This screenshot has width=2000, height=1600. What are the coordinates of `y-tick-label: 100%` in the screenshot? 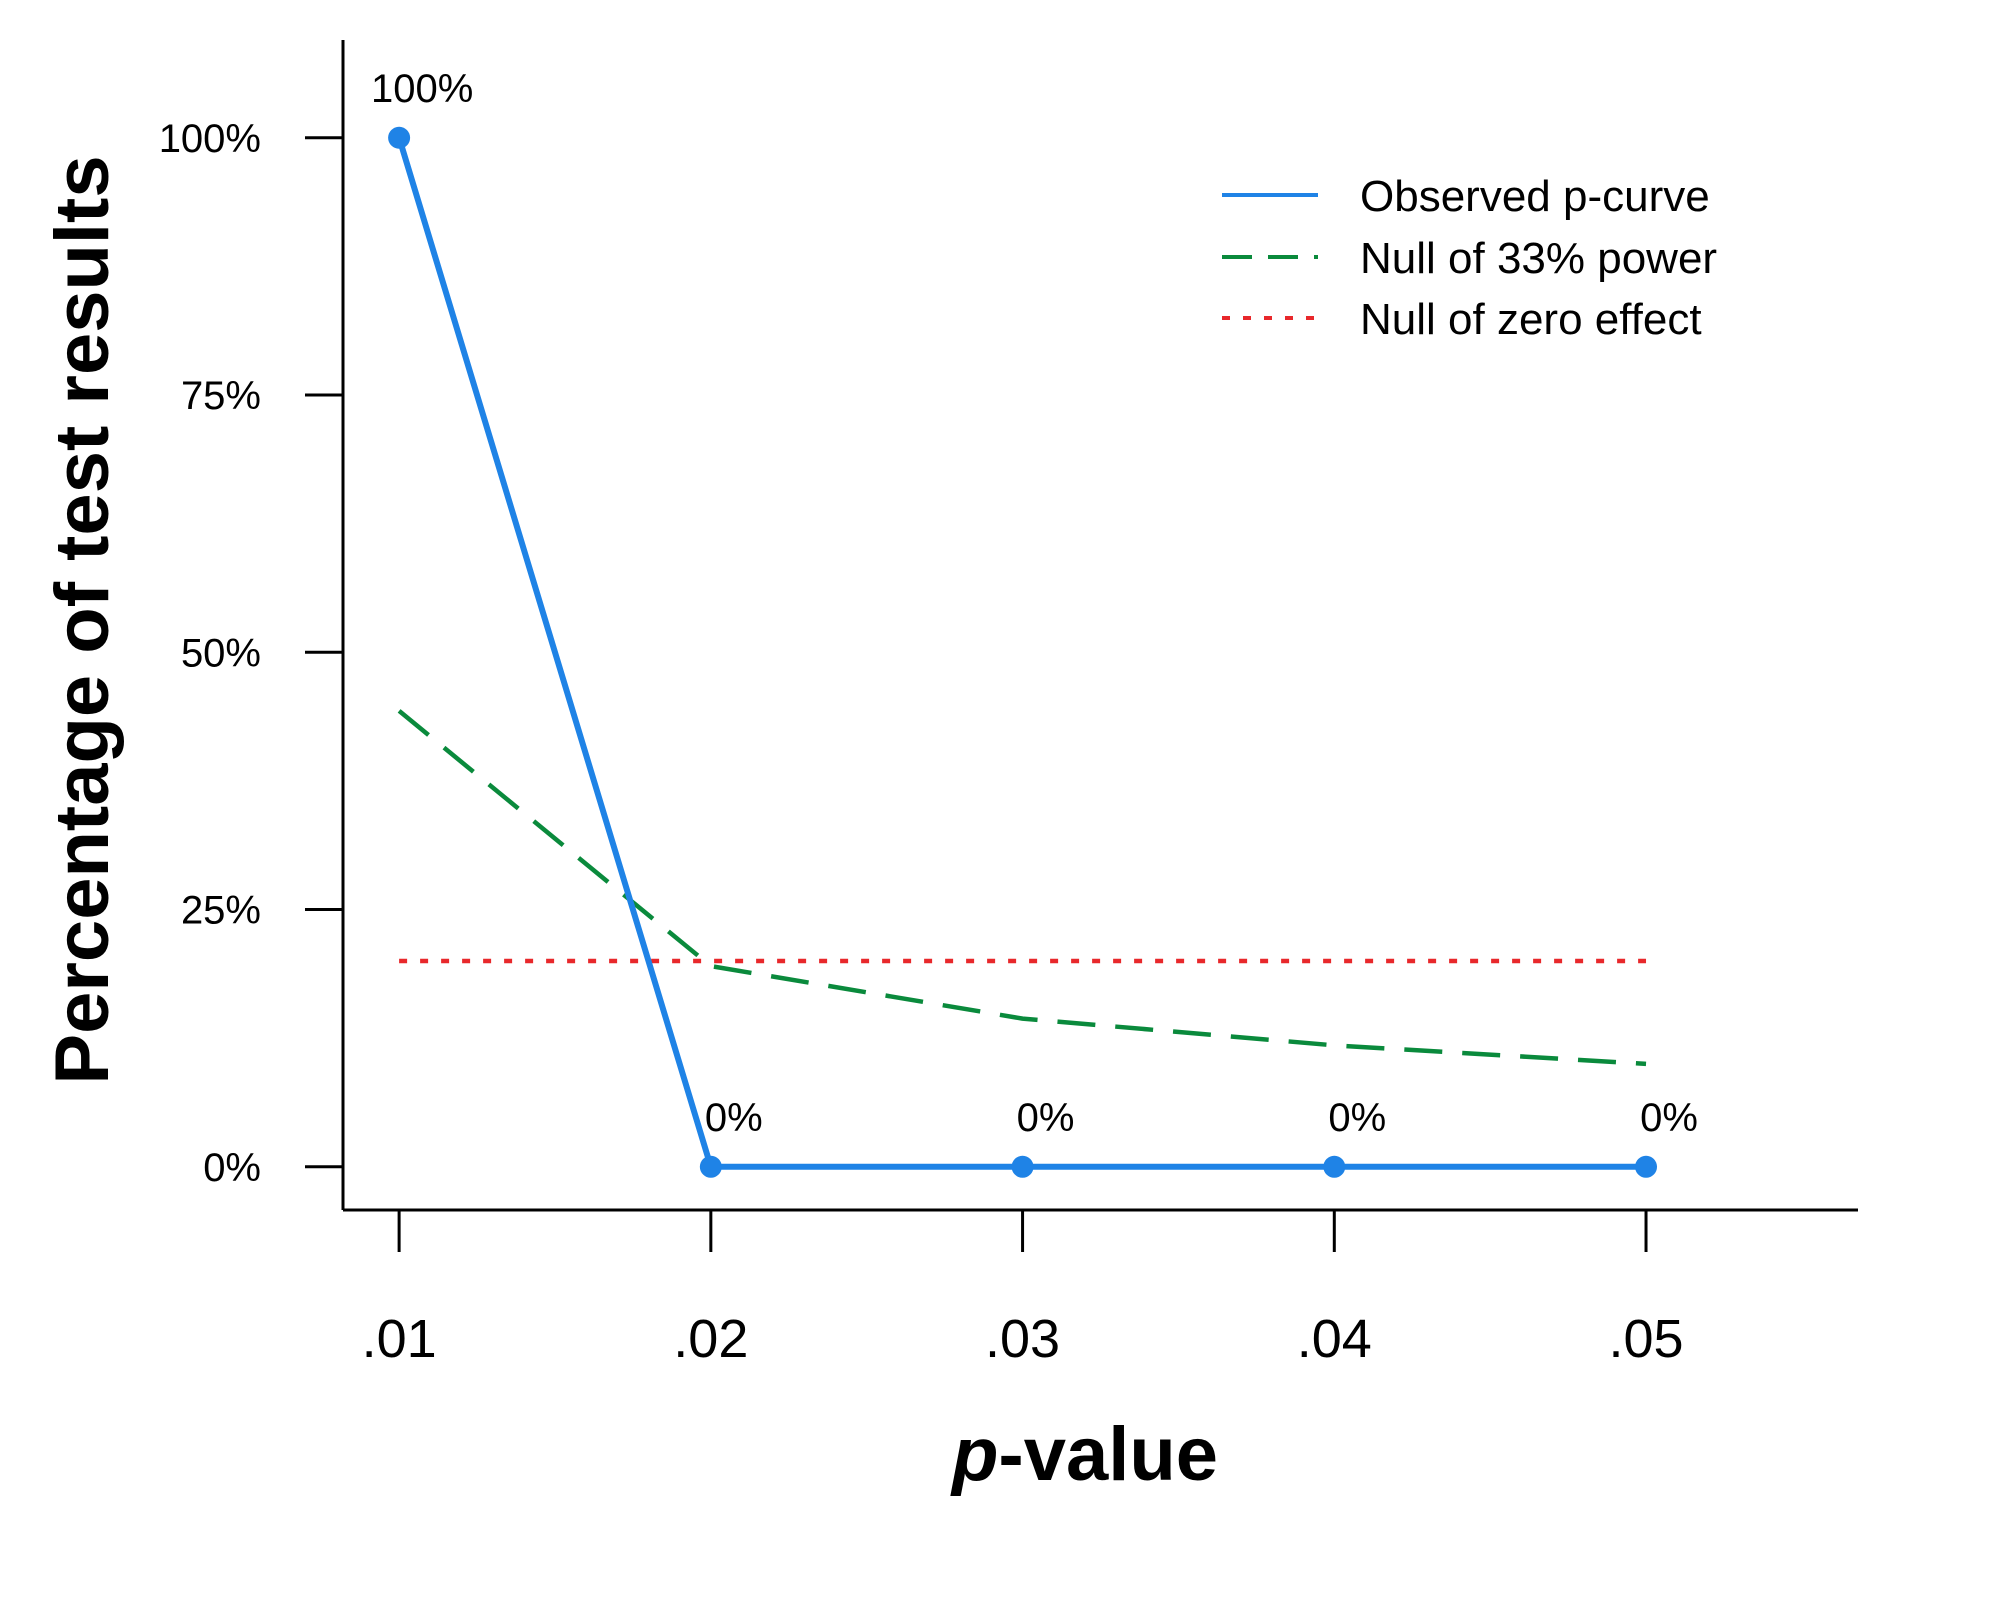 It's located at (210, 139).